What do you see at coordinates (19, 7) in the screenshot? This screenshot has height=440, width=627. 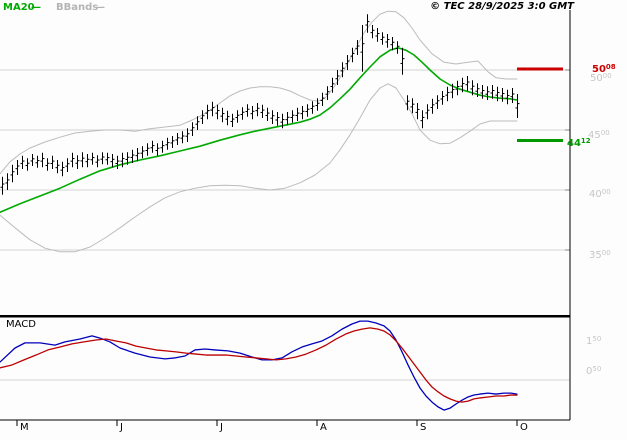 I see `ma20-legend-label: MA20` at bounding box center [19, 7].